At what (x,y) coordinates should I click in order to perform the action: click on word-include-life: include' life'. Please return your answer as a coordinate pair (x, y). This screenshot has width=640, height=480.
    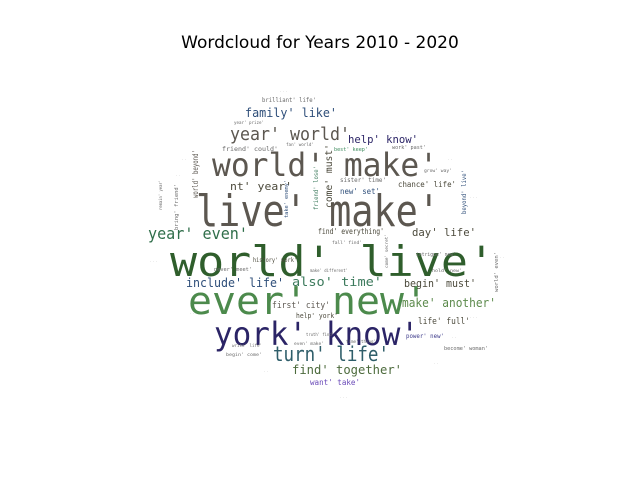
    Looking at the image, I should click on (235, 283).